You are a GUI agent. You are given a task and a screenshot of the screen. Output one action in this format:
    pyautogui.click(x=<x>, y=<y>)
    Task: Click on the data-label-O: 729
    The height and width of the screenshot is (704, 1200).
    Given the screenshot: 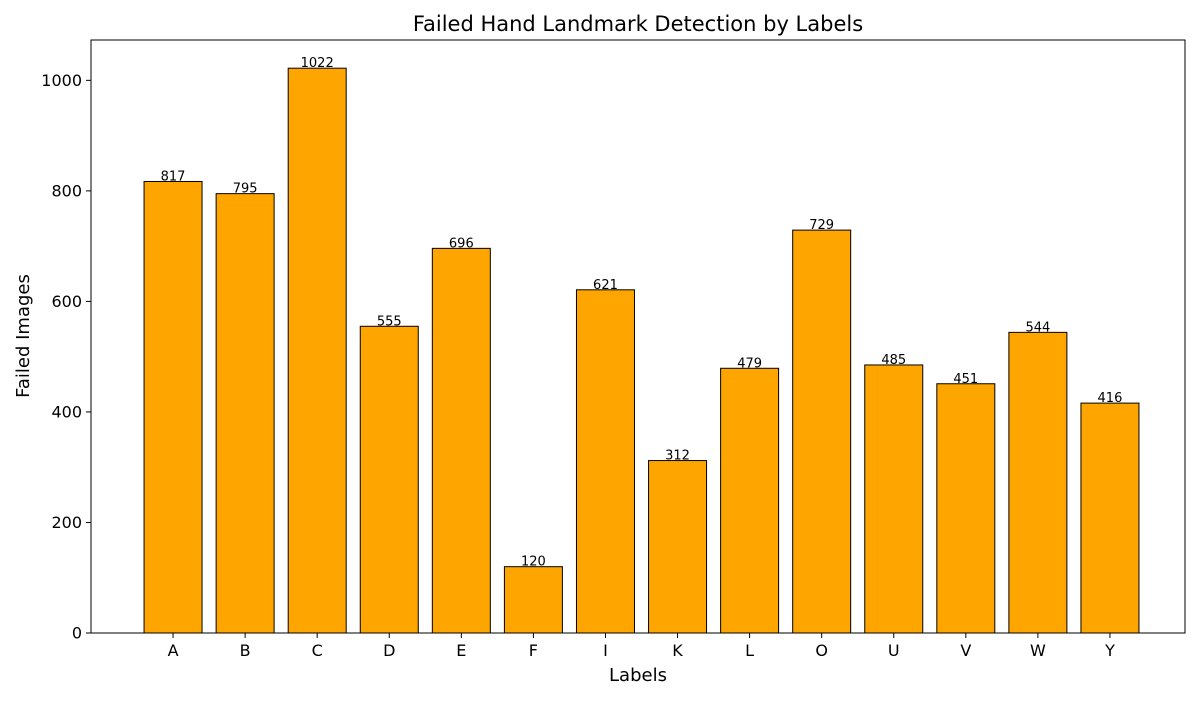 What is the action you would take?
    pyautogui.click(x=821, y=225)
    